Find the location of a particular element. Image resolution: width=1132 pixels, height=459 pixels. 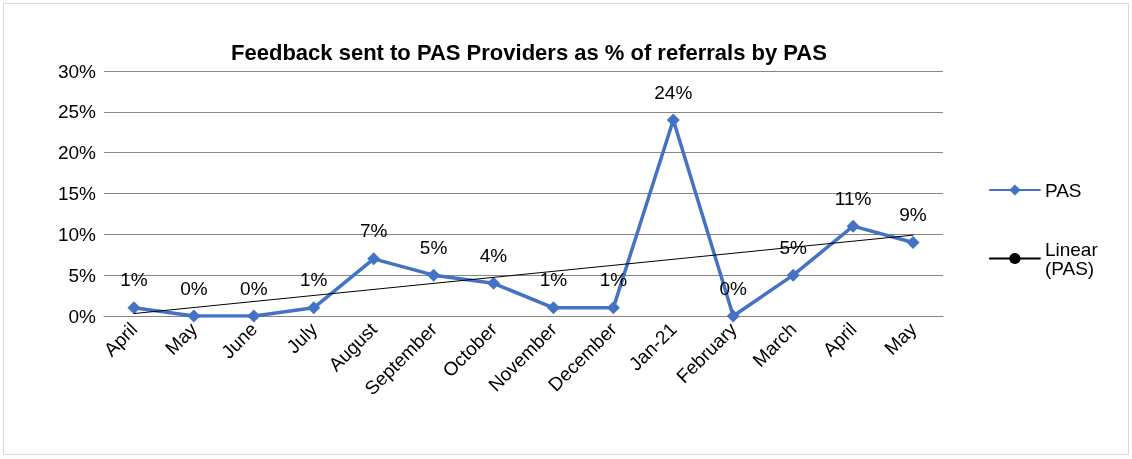

y-tick-label: 15% is located at coordinates (77, 193).